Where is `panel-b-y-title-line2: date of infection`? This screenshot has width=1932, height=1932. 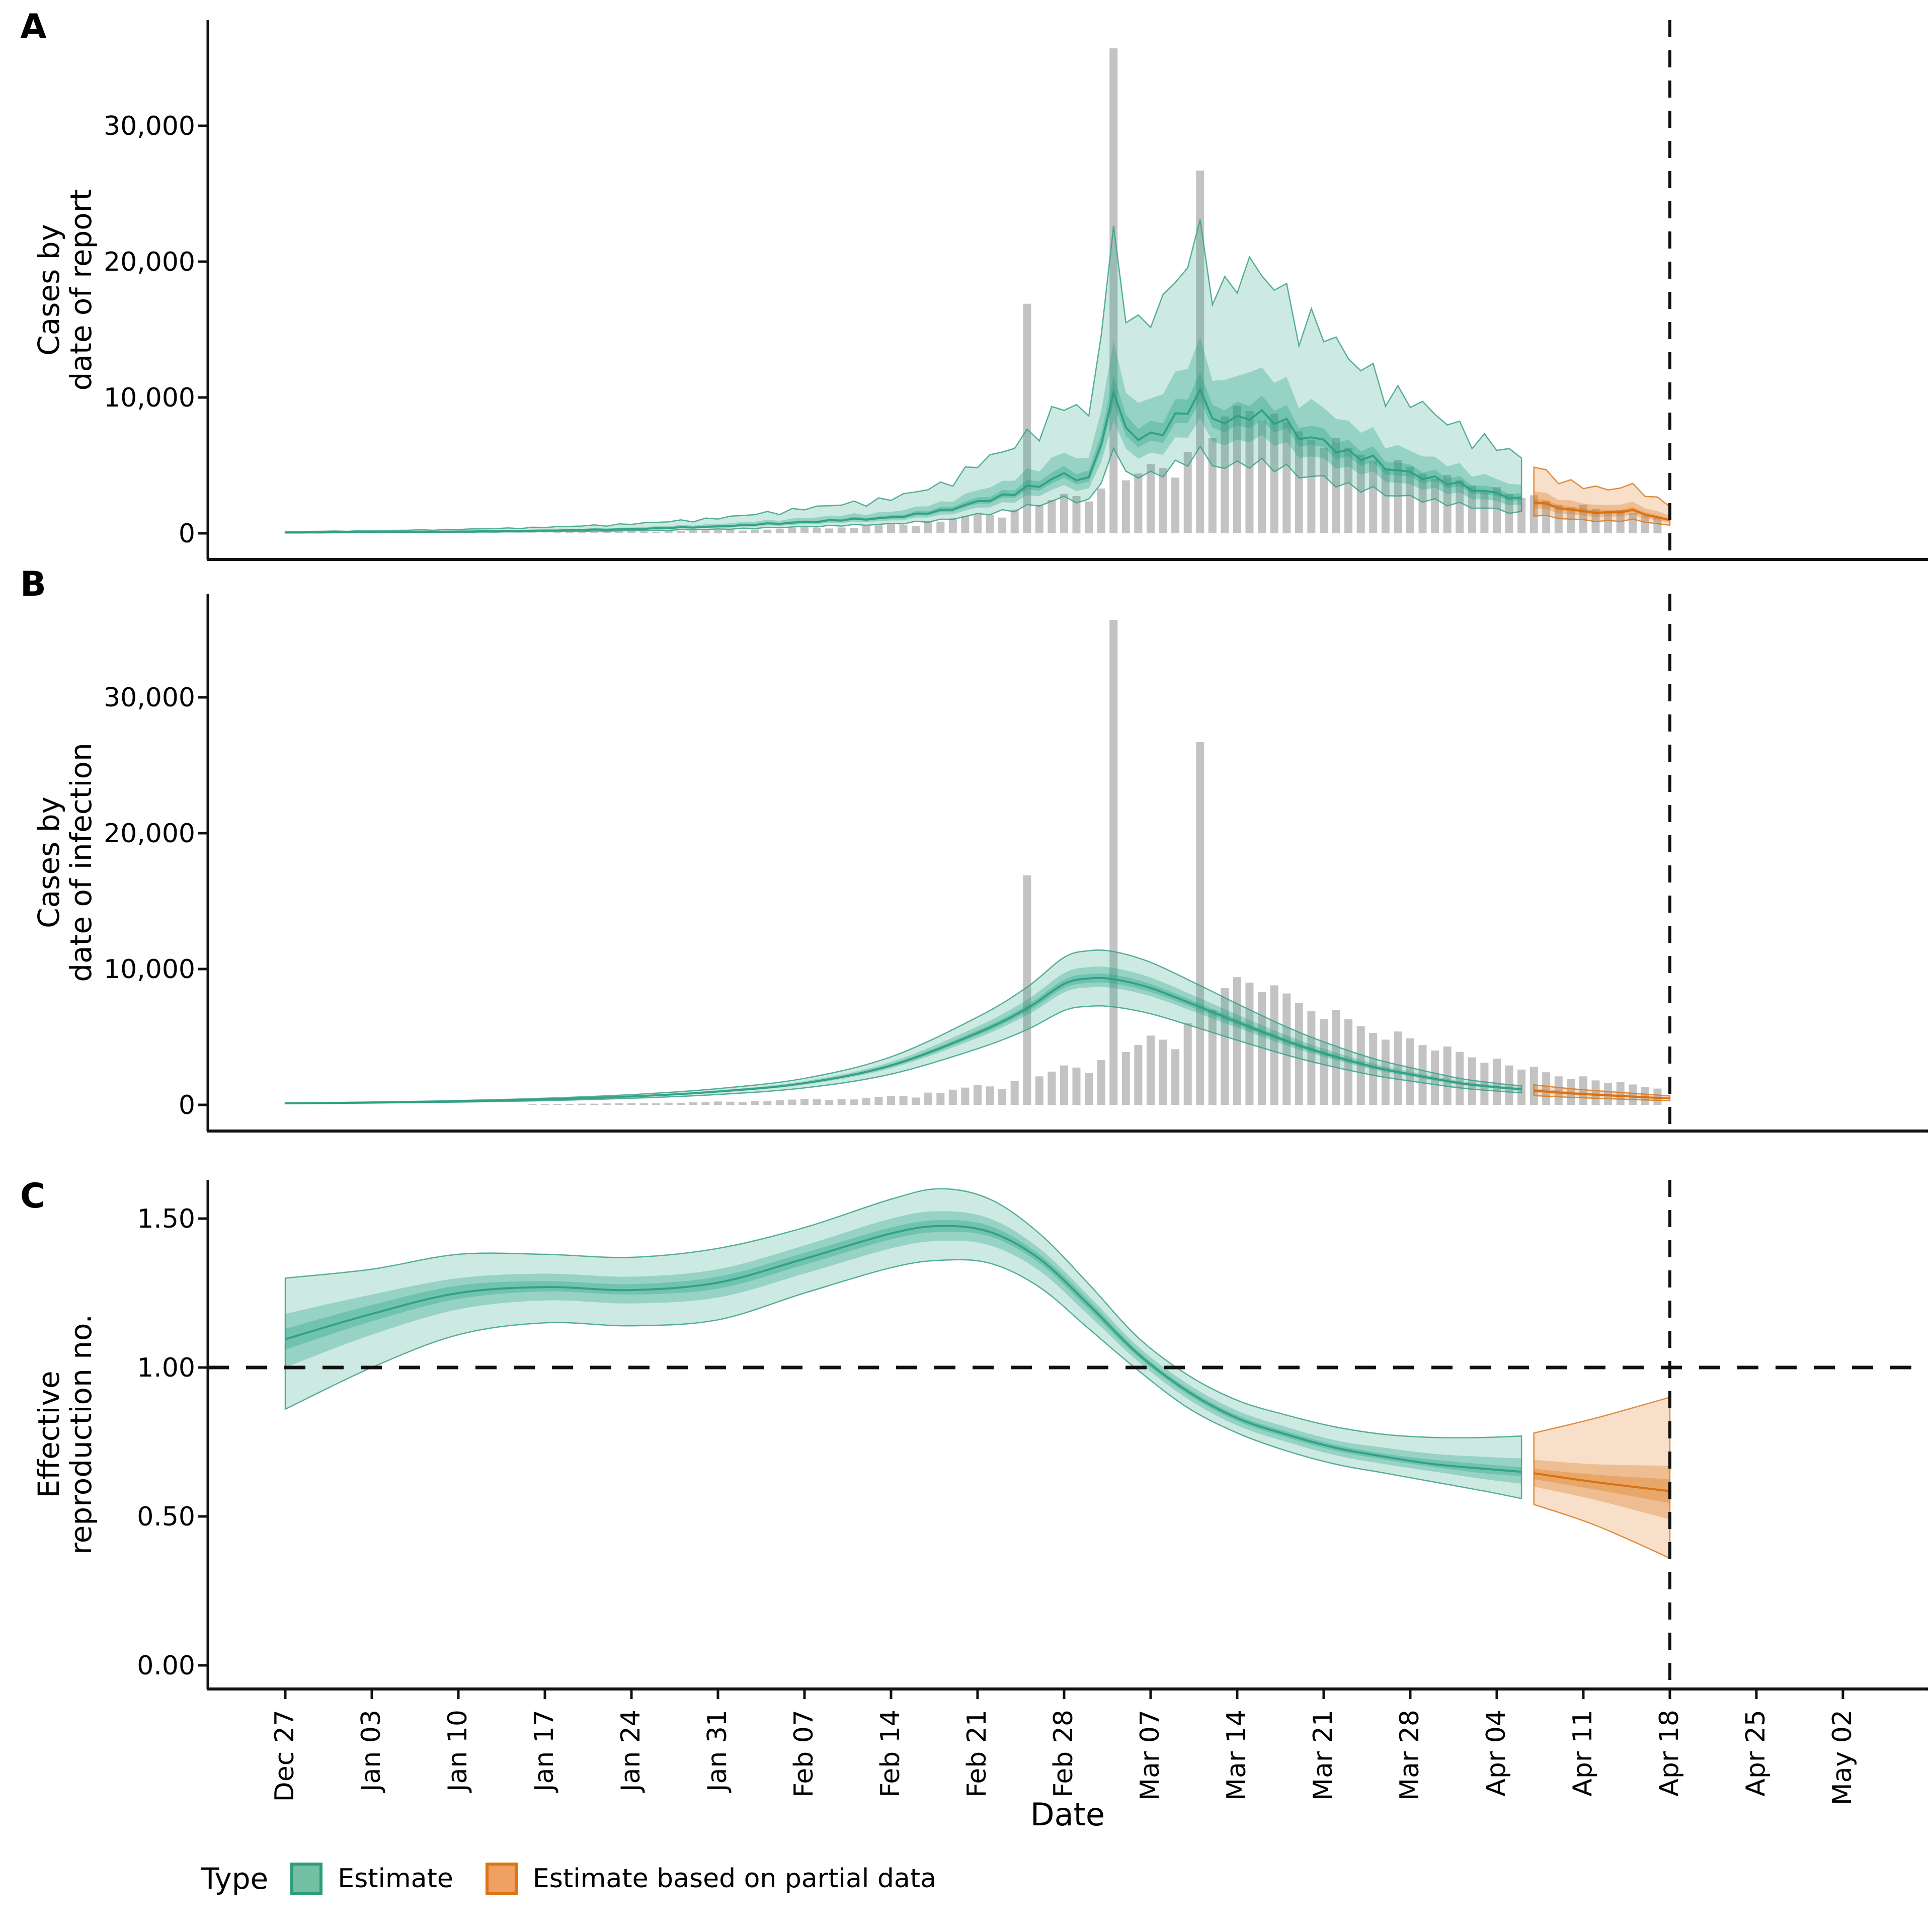
panel-b-y-title-line2: date of infection is located at coordinates (81, 862).